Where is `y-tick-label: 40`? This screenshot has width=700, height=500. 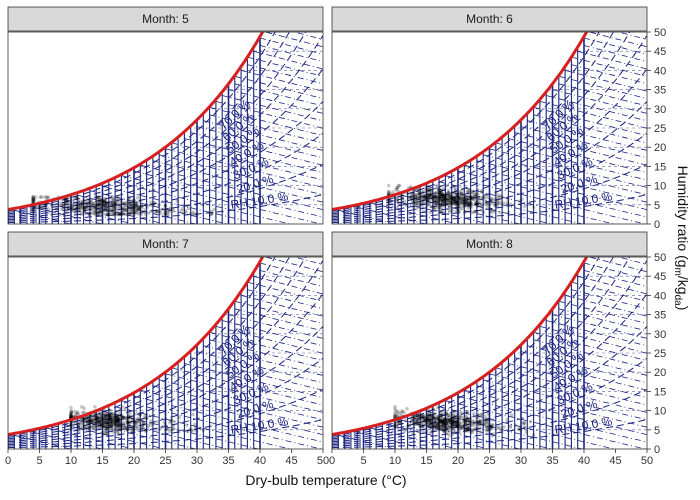 y-tick-label: 40 is located at coordinates (660, 71).